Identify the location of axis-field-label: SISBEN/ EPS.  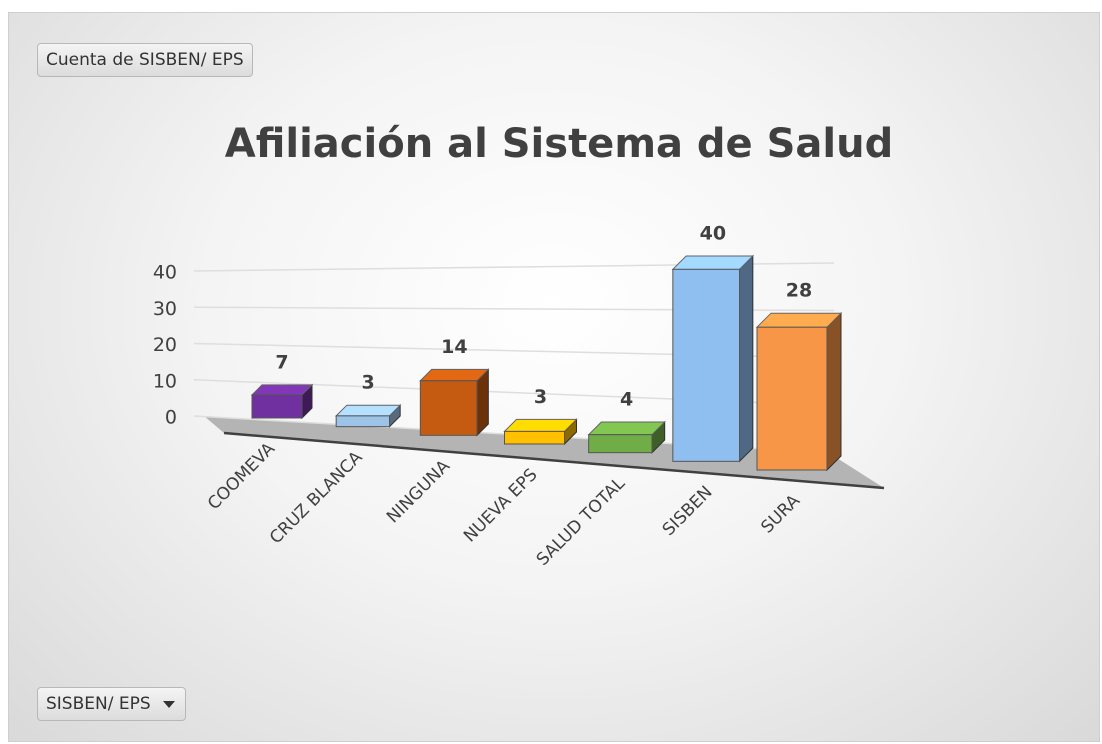
(98, 704).